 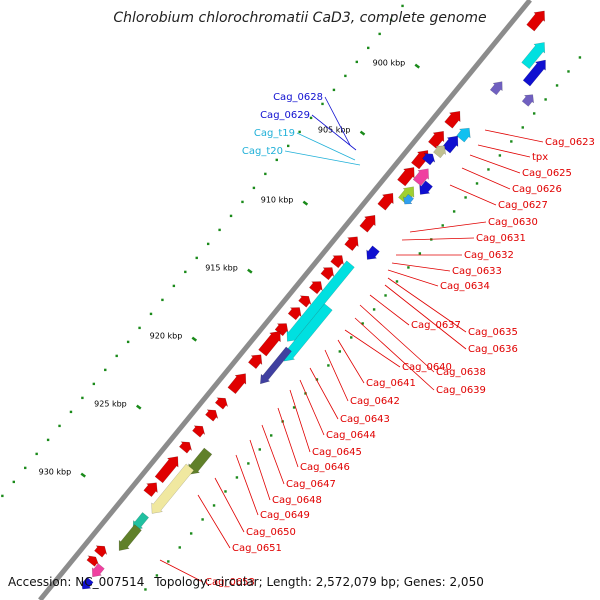 I want to click on gene-label: Cag_0625, so click(x=547, y=173).